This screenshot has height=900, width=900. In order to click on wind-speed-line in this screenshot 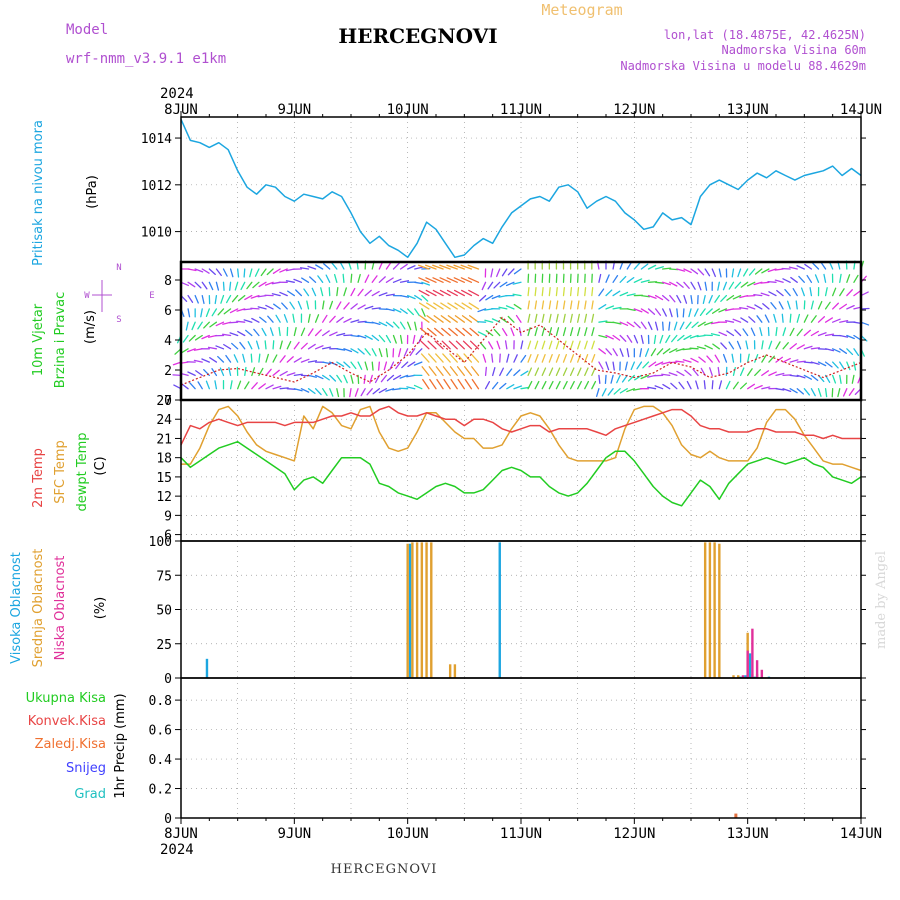, I will do `click(521, 351)`.